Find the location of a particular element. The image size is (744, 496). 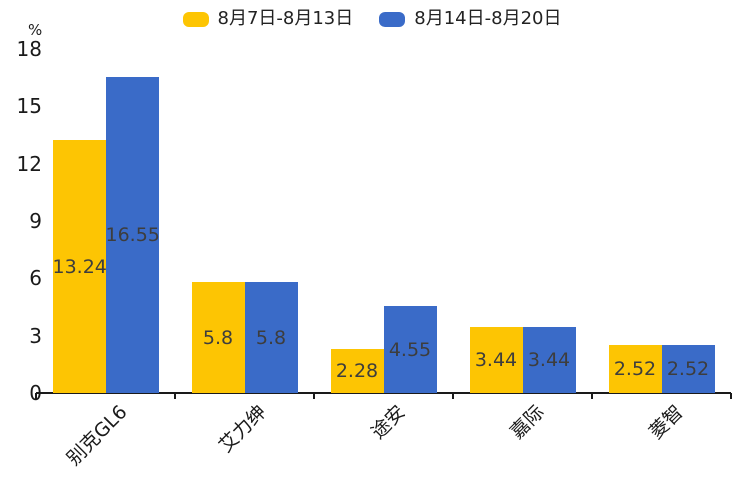

bar-series1-途安: 2.28 is located at coordinates (357, 371).